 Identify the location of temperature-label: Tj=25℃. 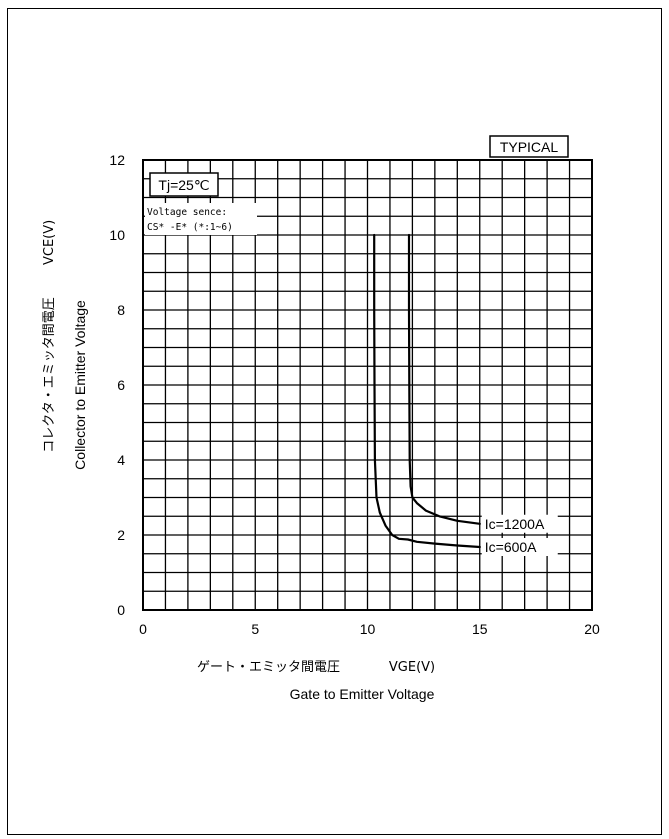
(183, 185).